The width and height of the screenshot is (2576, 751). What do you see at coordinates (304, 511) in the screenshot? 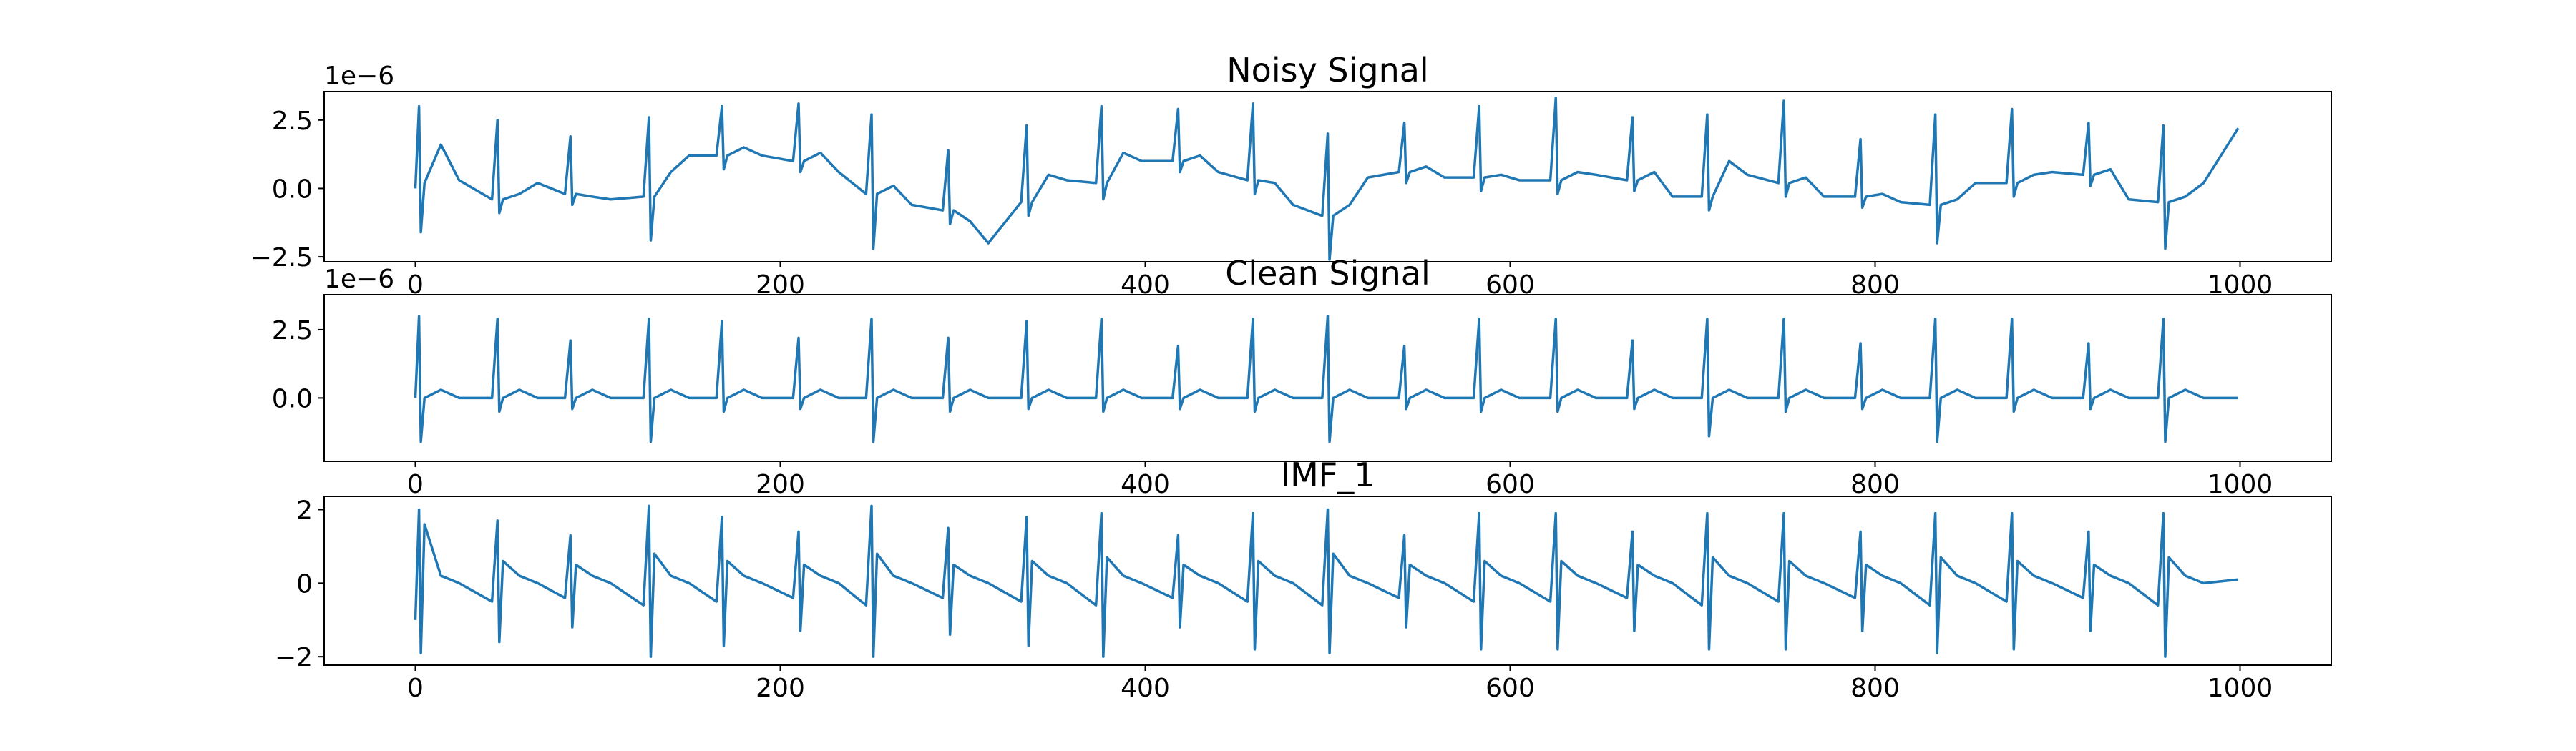
I see `y-tick-label: 2` at bounding box center [304, 511].